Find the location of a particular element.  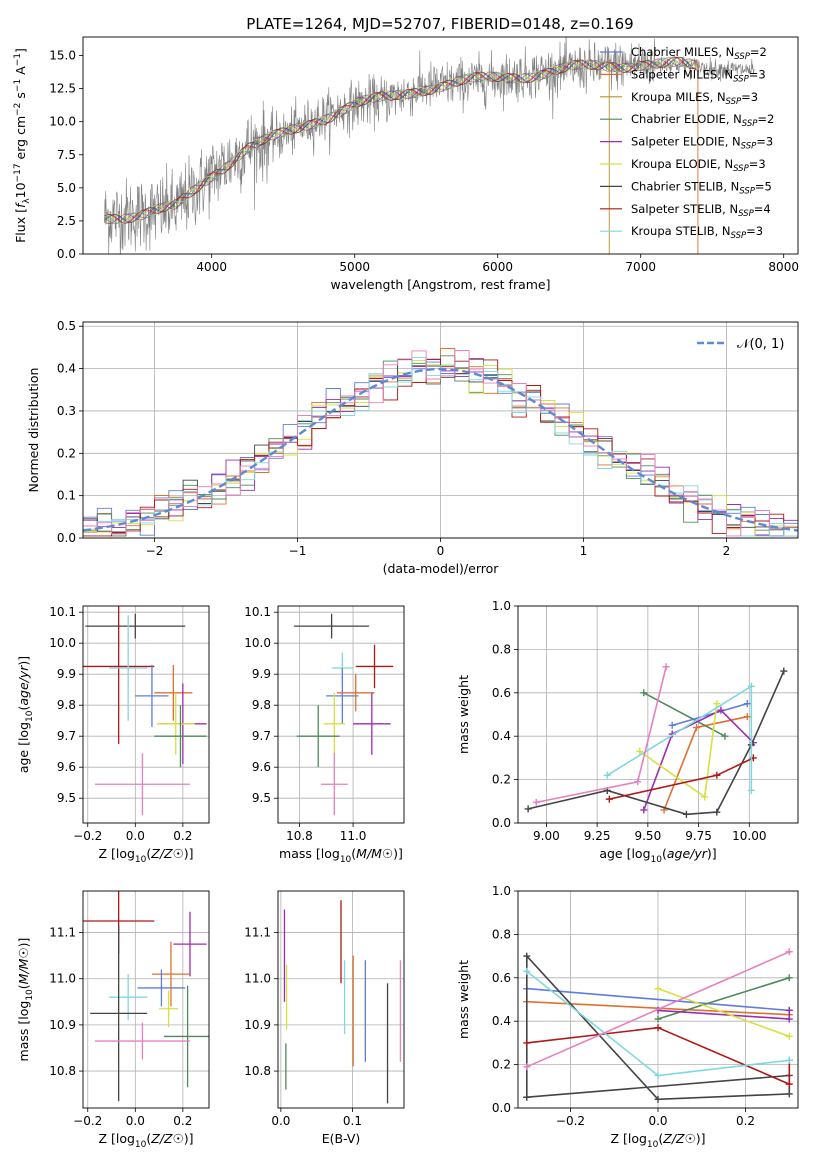

label-part: wavelength [Angstrom, rest frame] is located at coordinates (440, 284).